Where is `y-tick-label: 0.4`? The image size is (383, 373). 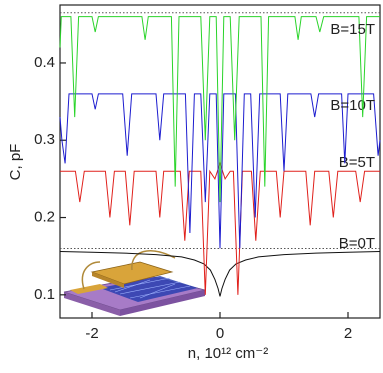 y-tick-label: 0.4 is located at coordinates (44, 62).